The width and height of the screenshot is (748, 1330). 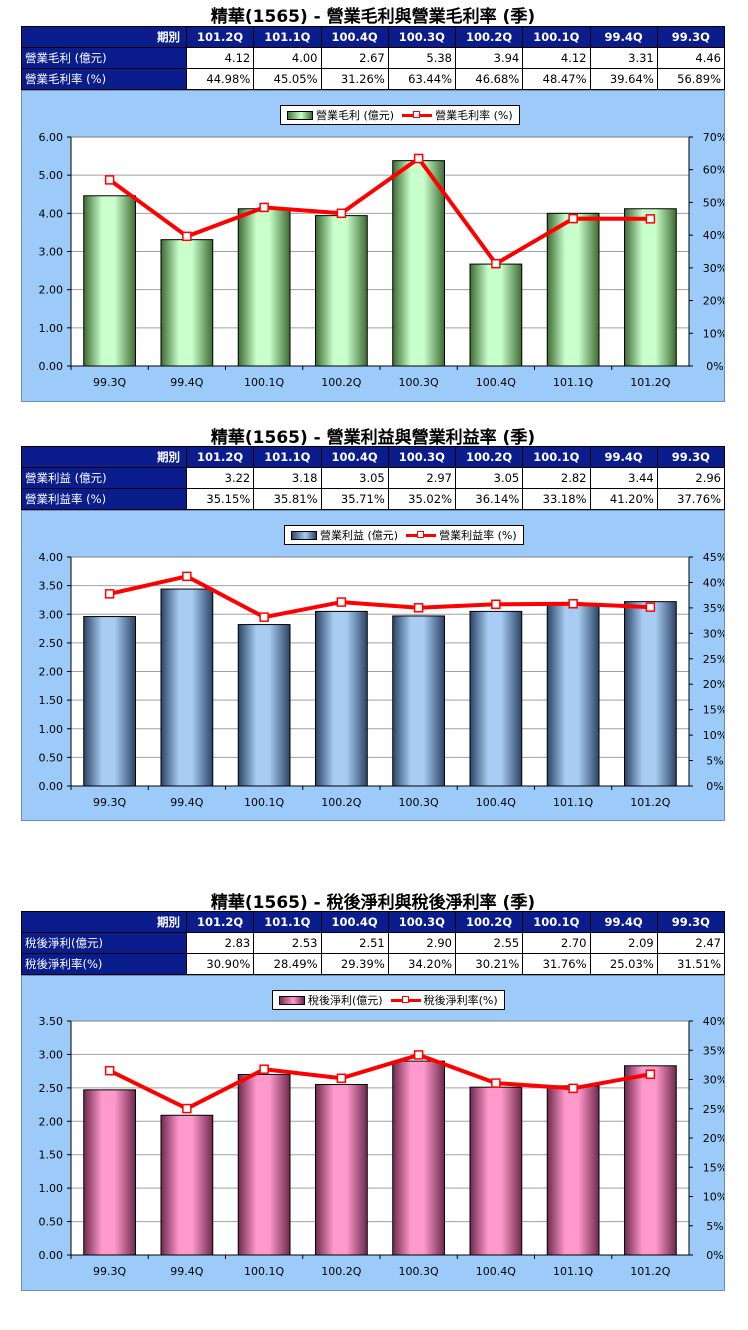 I want to click on chart-legend: 營業毛利 (億元) 營業毛利率 (%), so click(x=400, y=115).